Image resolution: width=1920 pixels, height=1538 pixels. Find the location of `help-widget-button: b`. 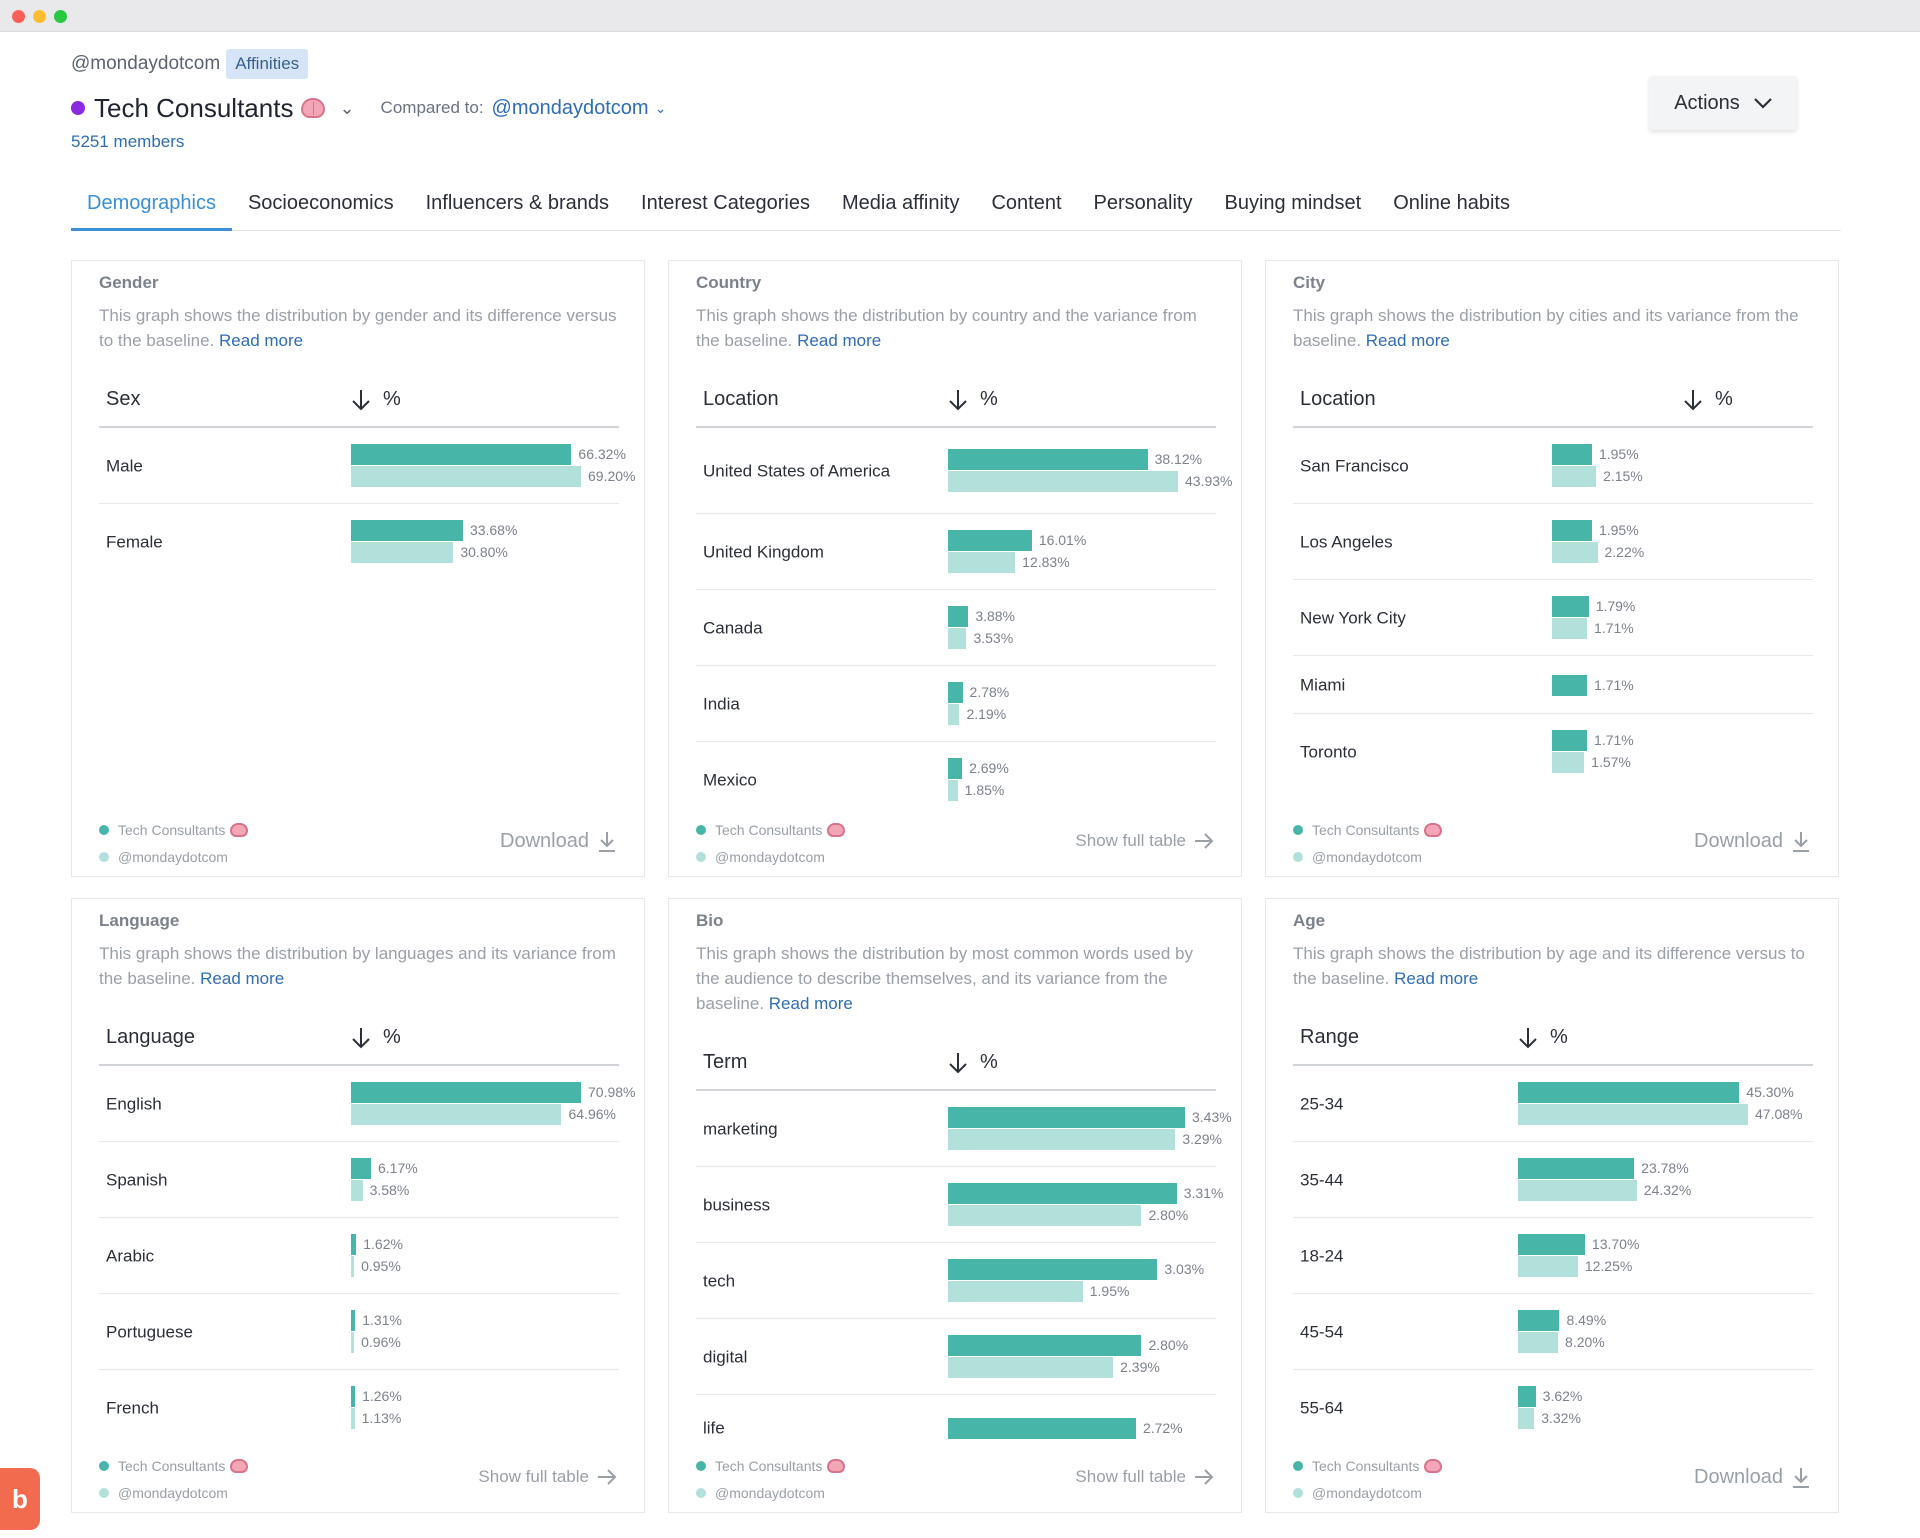

help-widget-button: b is located at coordinates (20, 1499).